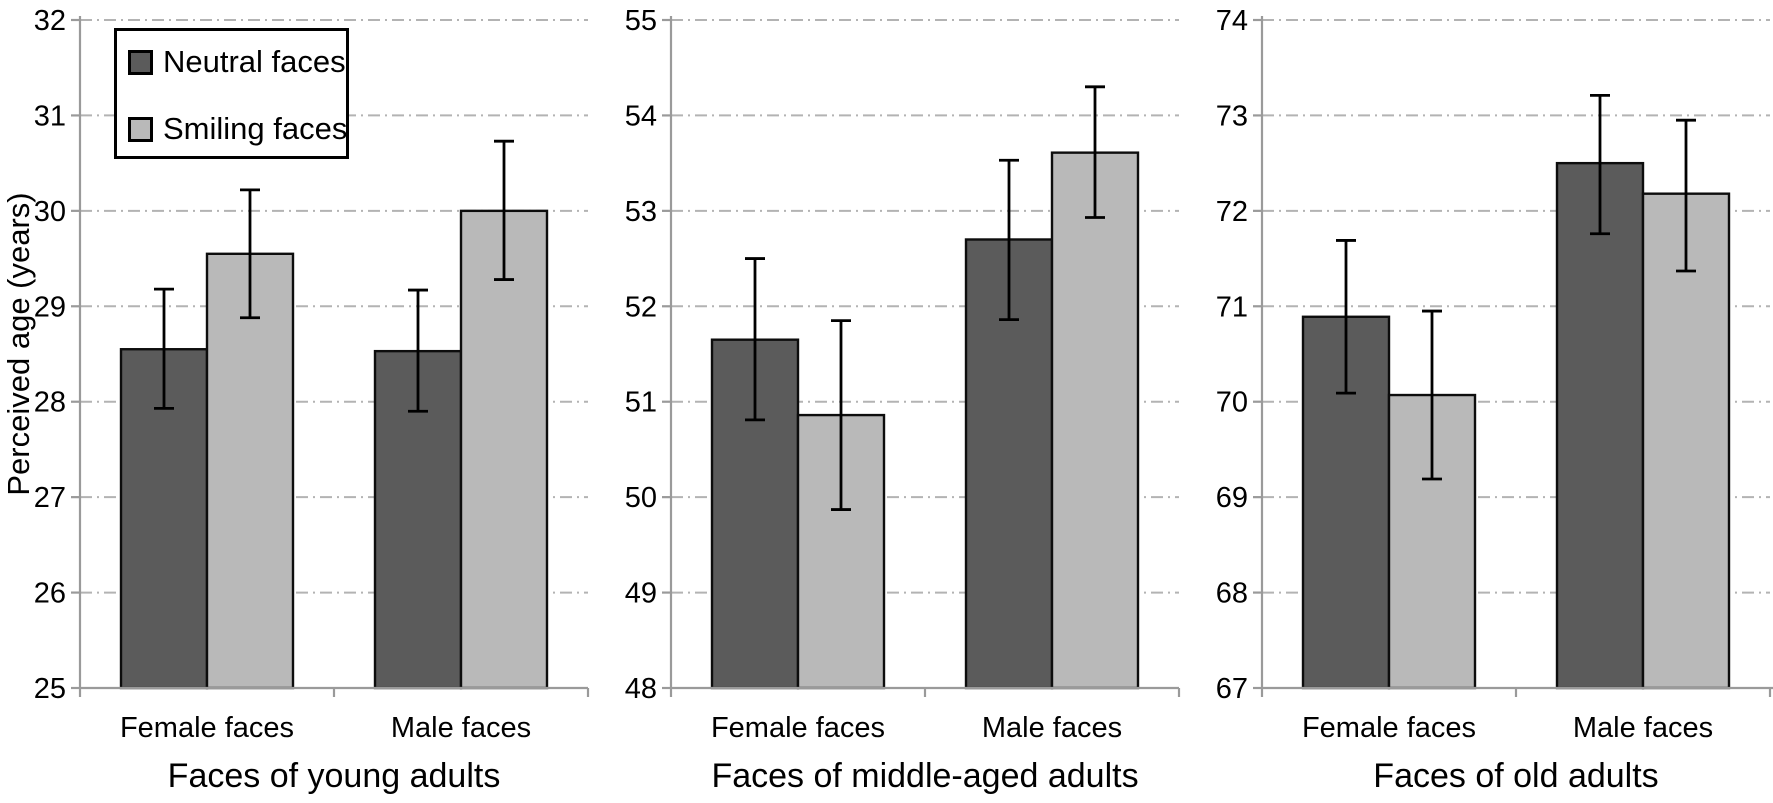 The width and height of the screenshot is (1773, 803). What do you see at coordinates (1232, 21) in the screenshot?
I see `y-tick-label: 74` at bounding box center [1232, 21].